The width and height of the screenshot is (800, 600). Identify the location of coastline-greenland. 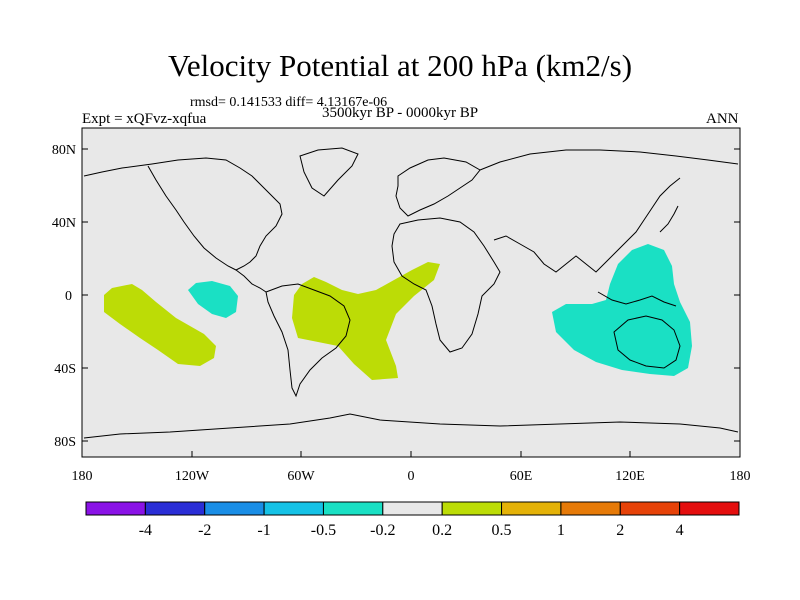
(329, 172).